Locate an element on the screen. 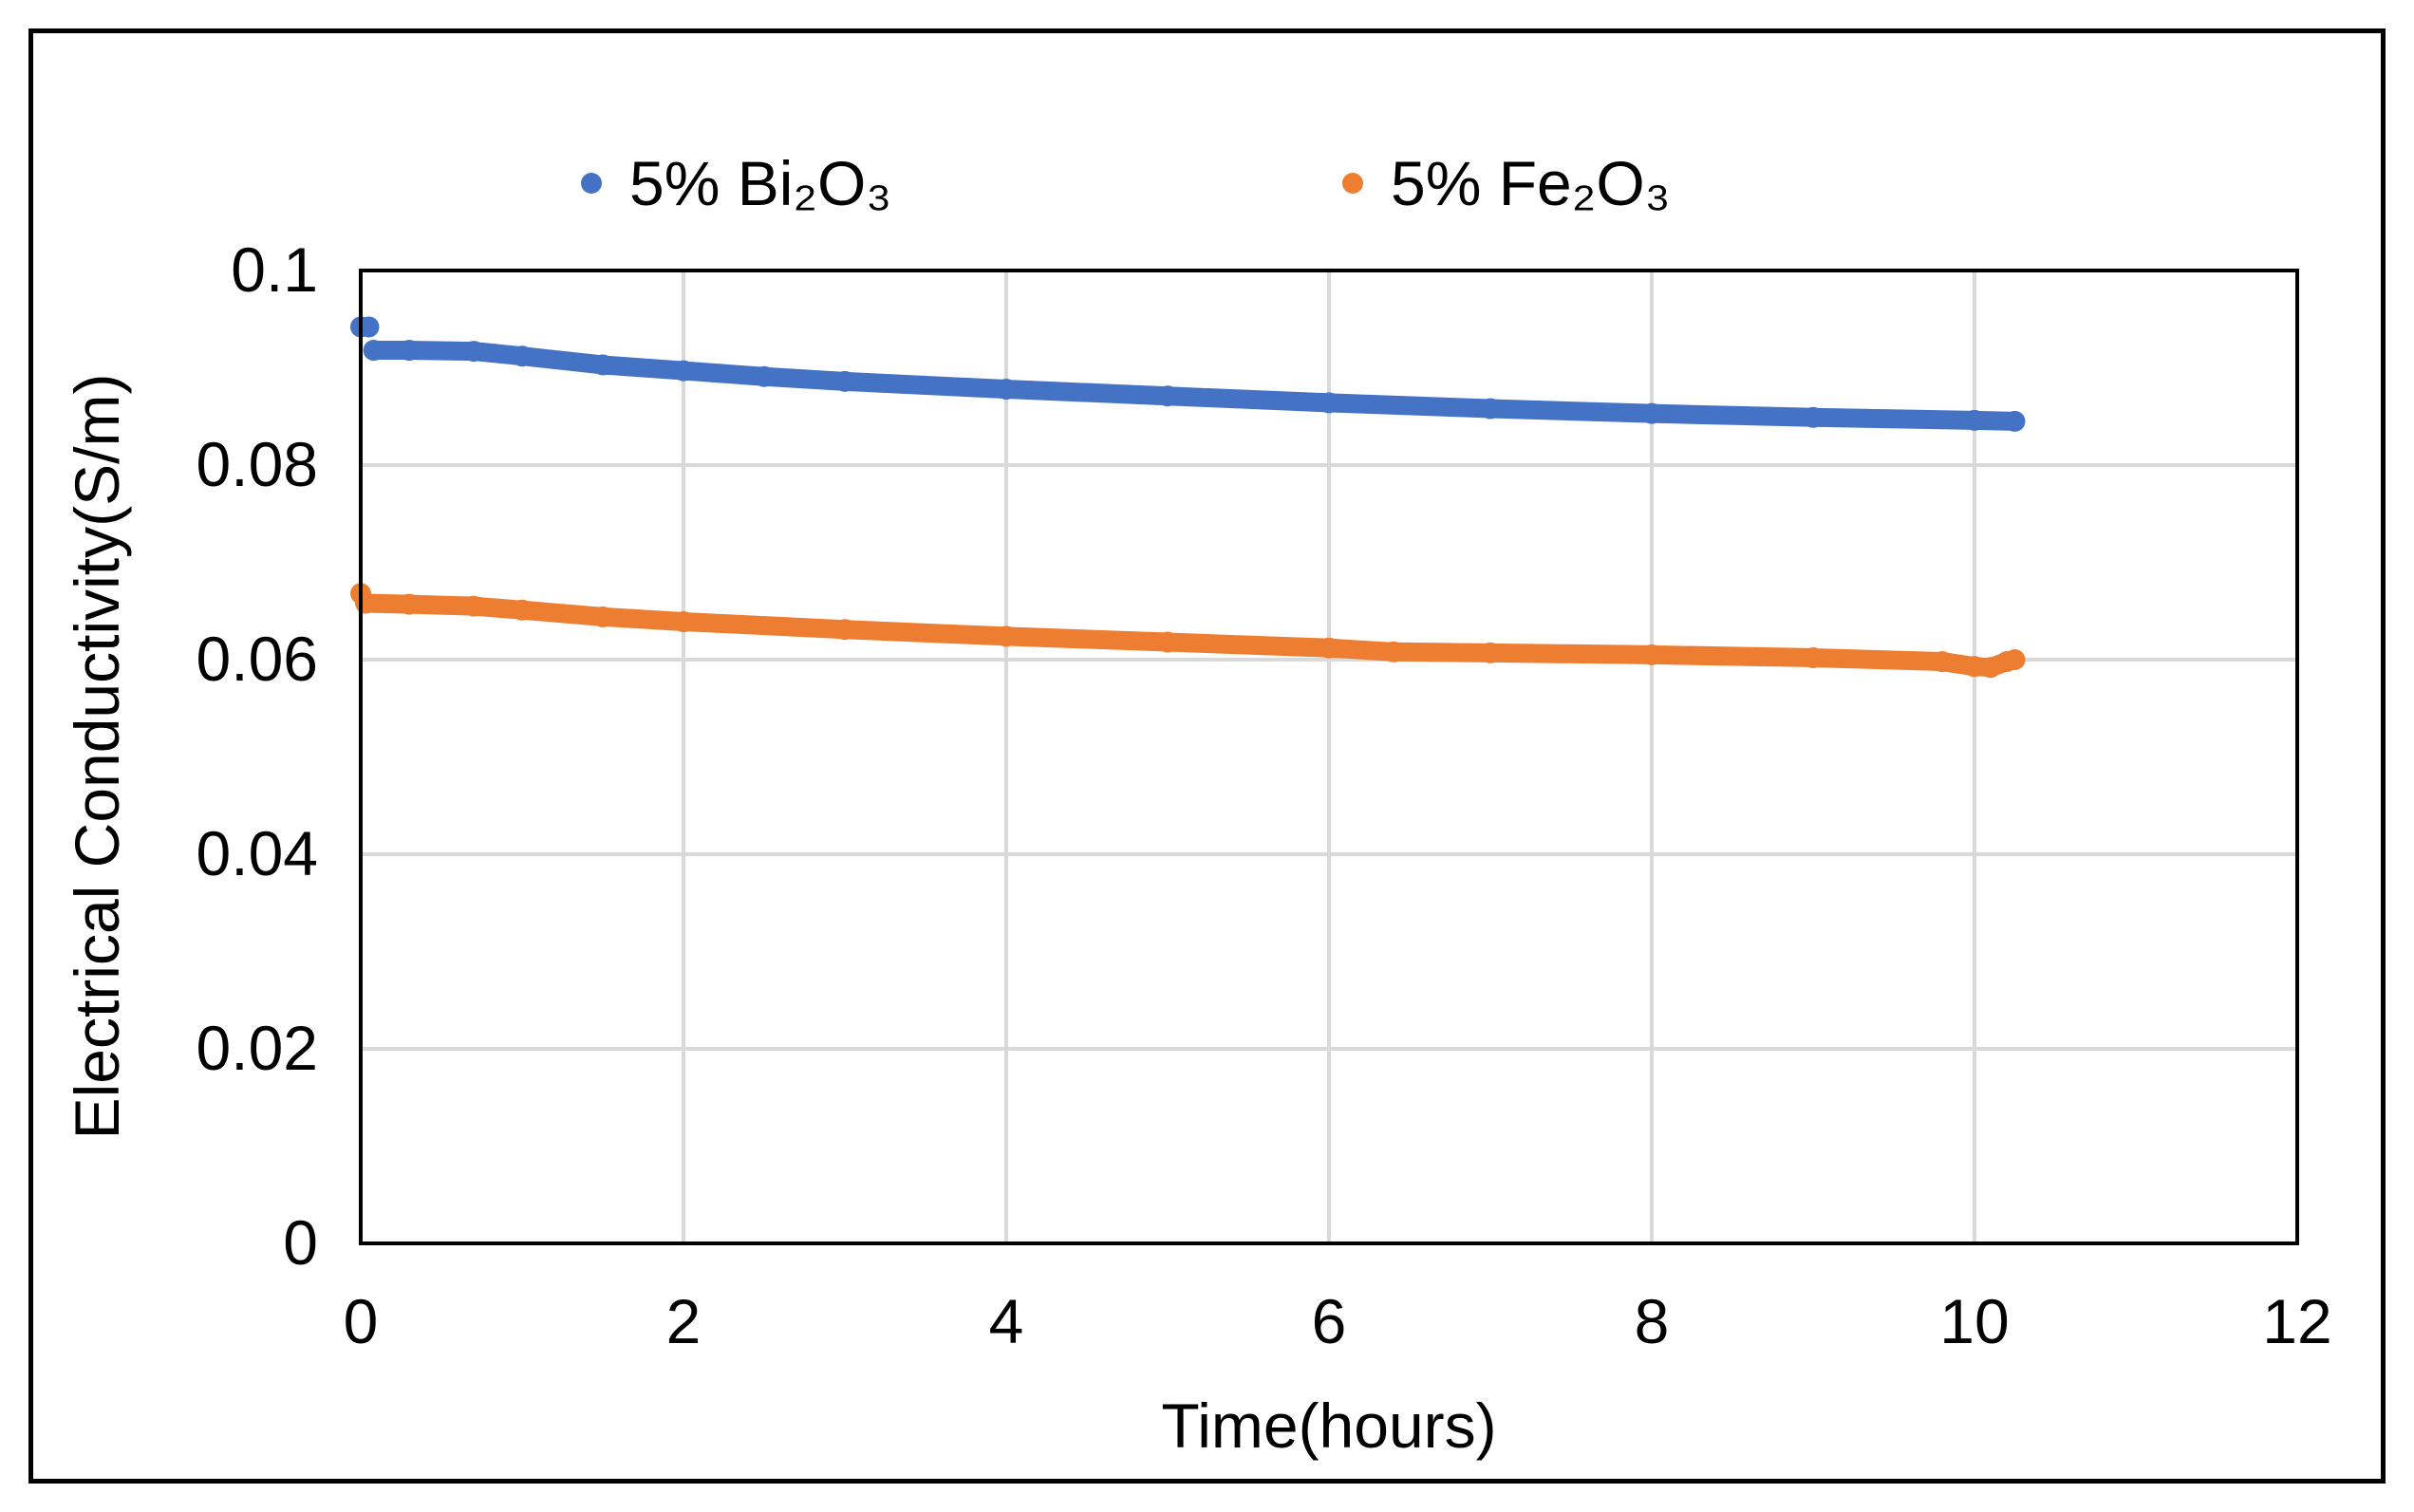 The width and height of the screenshot is (2414, 1512). legend-label-bi2o3: 5% Bi₂O₃ is located at coordinates (760, 183).